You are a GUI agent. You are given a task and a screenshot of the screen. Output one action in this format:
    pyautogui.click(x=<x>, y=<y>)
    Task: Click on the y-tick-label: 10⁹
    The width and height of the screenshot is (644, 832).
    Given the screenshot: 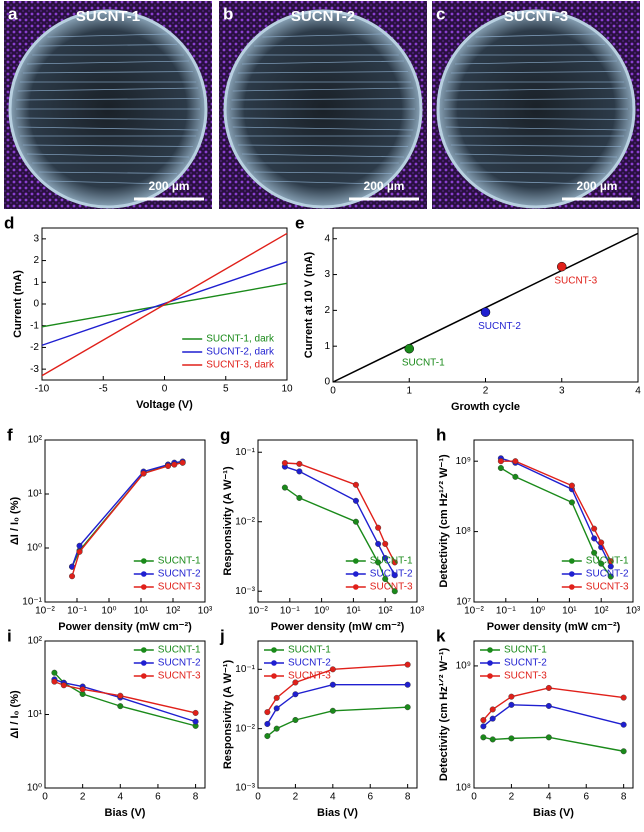 What is the action you would take?
    pyautogui.click(x=463, y=666)
    